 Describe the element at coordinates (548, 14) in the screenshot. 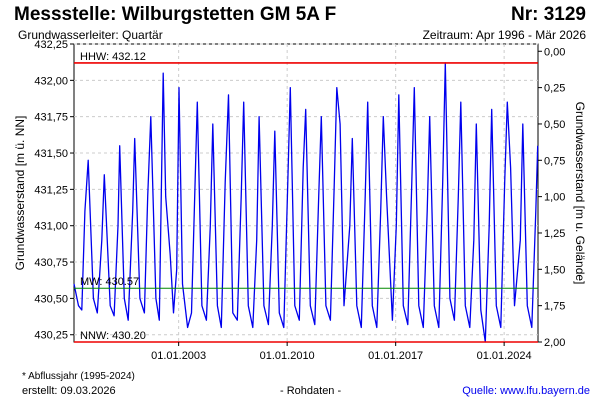

I see `station-number: Nr: 3129` at that location.